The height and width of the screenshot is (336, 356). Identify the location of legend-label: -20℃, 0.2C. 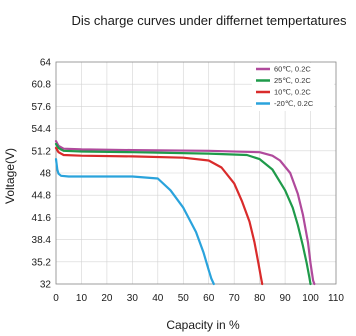
(294, 103).